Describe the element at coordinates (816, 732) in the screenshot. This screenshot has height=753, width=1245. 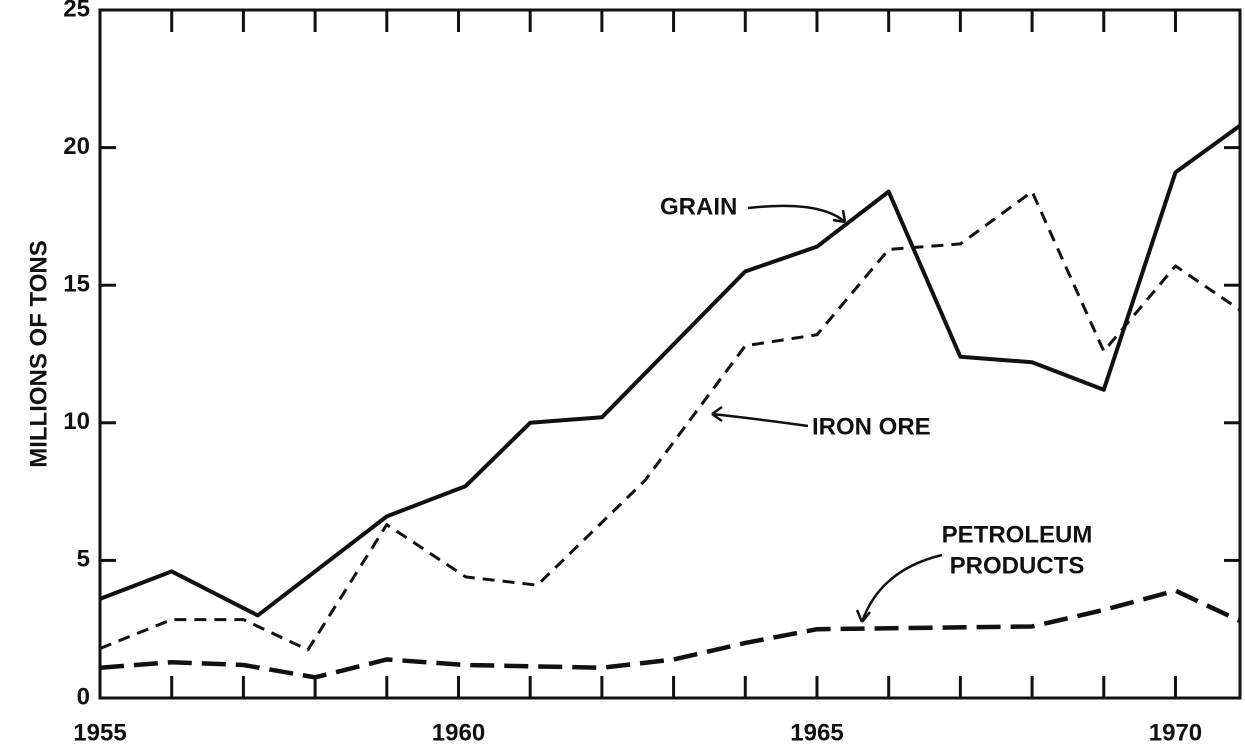
I see `x-tick-label: 1965` at that location.